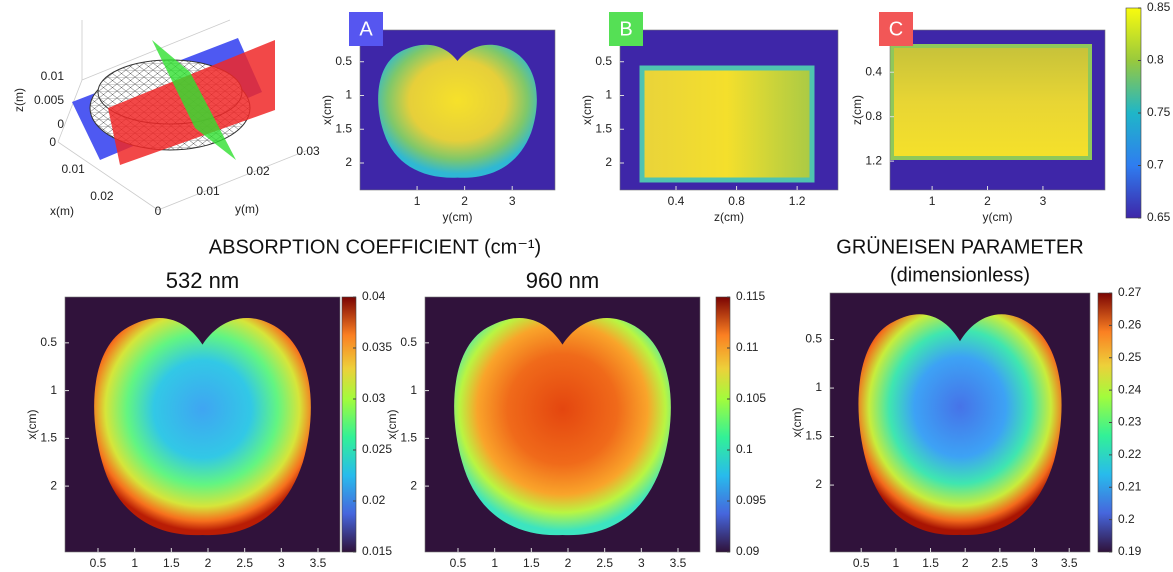 Image resolution: width=1173 pixels, height=572 pixels. I want to click on z3d-label: z(m), so click(19, 100).